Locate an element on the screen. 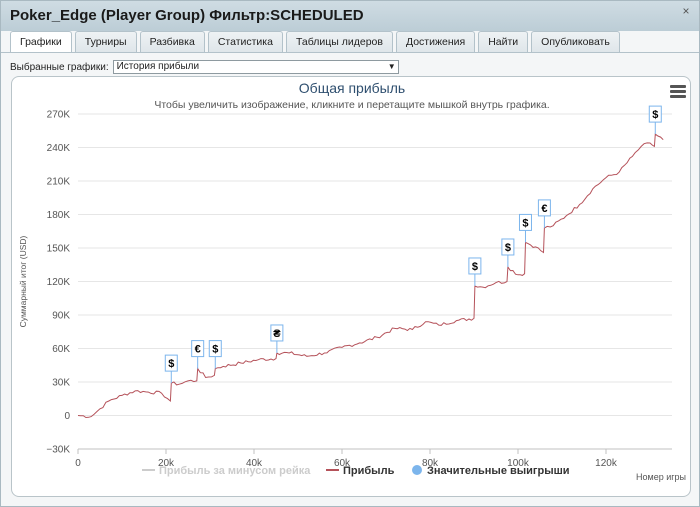 The image size is (700, 507). tab-6: Найти is located at coordinates (503, 41).